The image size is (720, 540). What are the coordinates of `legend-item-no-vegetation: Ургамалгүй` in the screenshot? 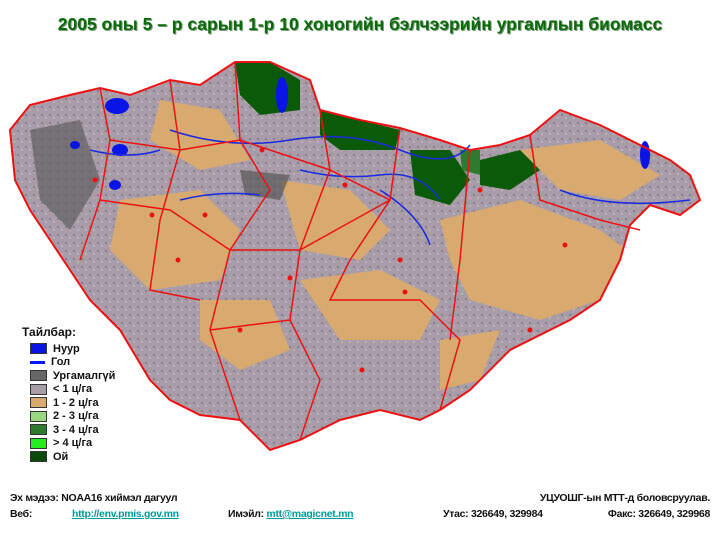 It's located at (72, 376).